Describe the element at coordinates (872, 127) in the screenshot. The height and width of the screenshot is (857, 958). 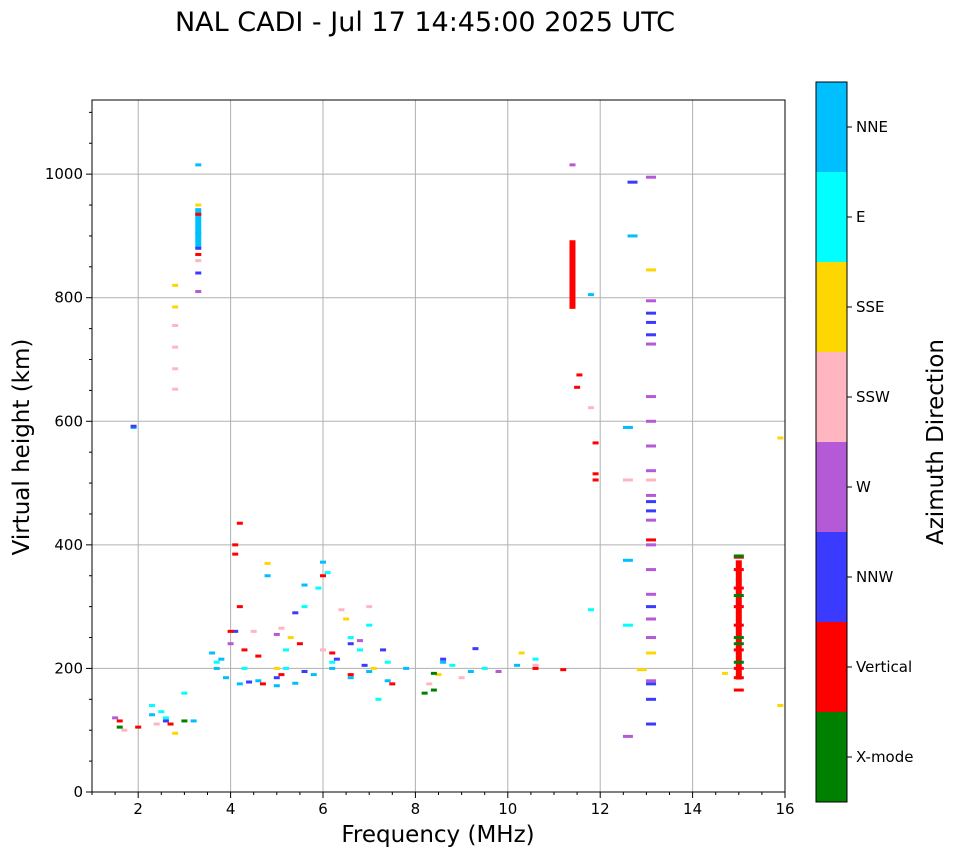
I see `colorbar-tick-label: NNE` at that location.